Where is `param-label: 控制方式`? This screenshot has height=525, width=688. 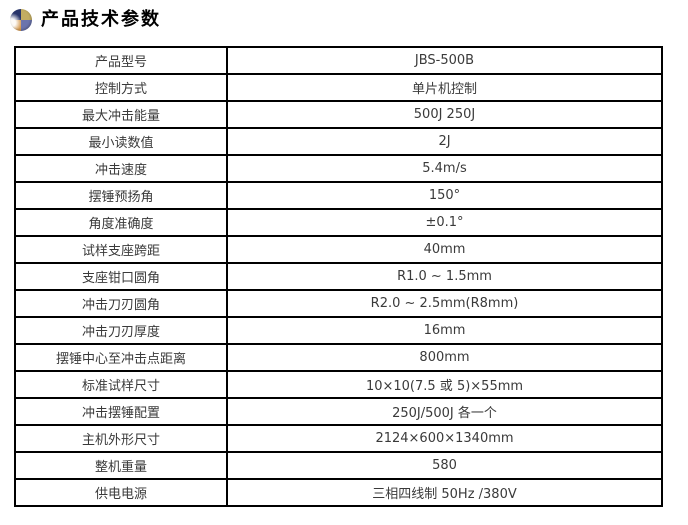
param-label: 控制方式 is located at coordinates (121, 87).